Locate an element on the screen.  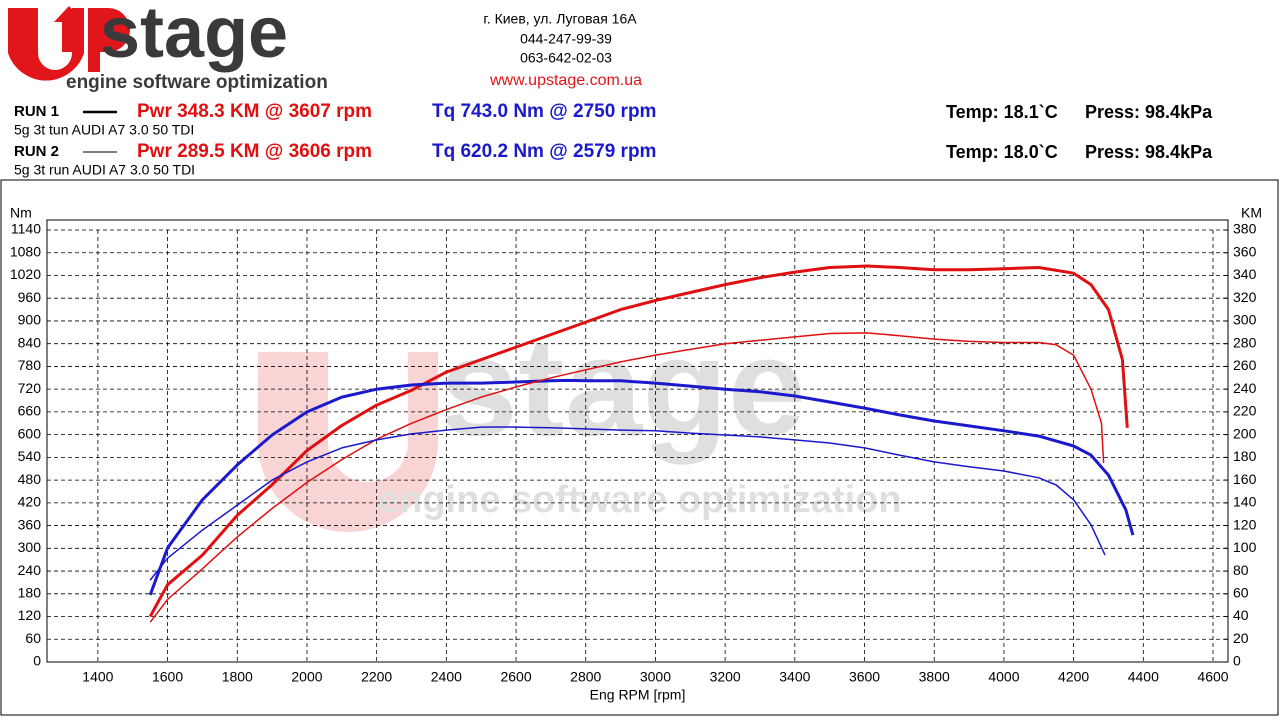
x-tick-label: 3400 is located at coordinates (794, 677).